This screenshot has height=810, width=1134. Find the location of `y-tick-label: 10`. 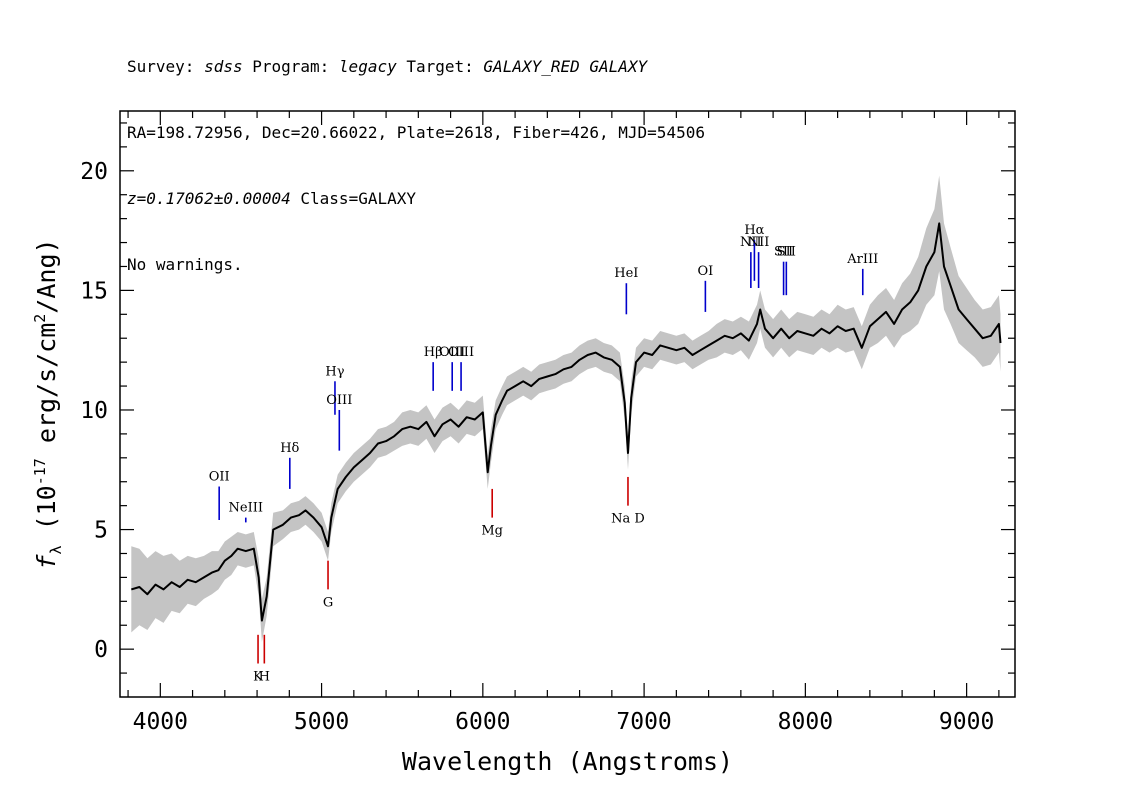

y-tick-label: 10 is located at coordinates (94, 411).